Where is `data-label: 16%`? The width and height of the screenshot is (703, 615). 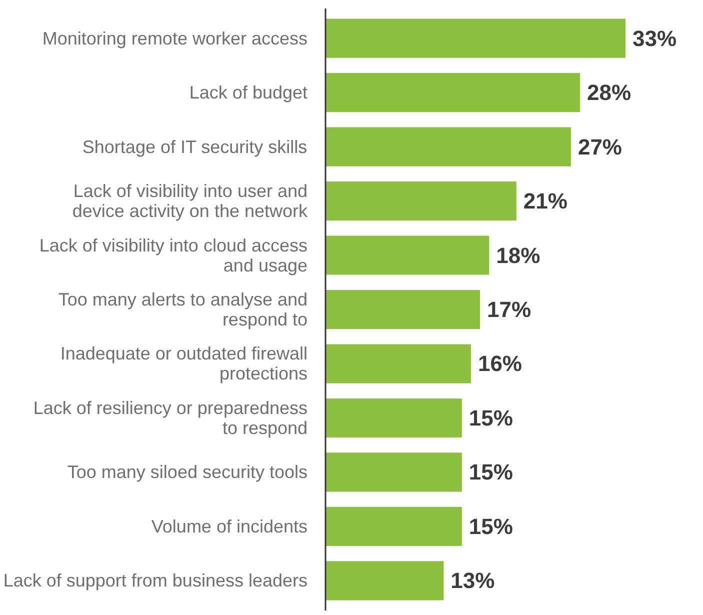
data-label: 16% is located at coordinates (500, 363).